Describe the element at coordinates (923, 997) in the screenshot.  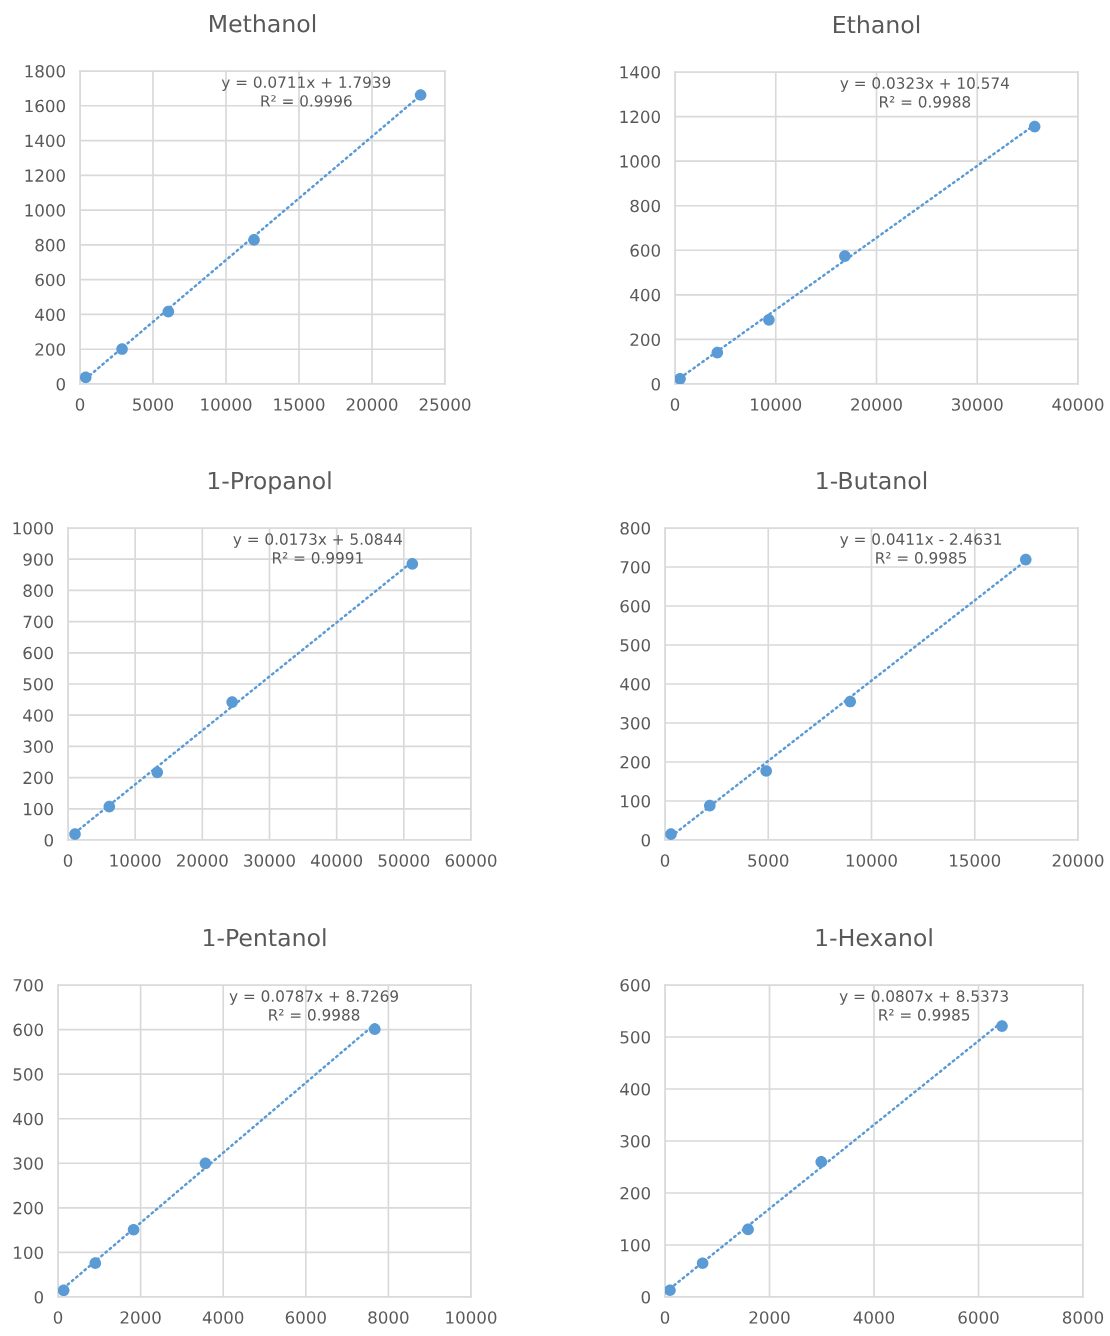
I see `annotation: y = 0.0807x + 8.5373` at that location.